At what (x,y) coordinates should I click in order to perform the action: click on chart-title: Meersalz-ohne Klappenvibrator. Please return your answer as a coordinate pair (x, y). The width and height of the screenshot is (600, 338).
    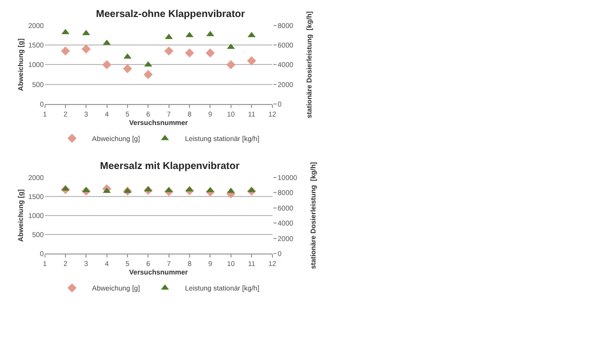
    Looking at the image, I should click on (171, 14).